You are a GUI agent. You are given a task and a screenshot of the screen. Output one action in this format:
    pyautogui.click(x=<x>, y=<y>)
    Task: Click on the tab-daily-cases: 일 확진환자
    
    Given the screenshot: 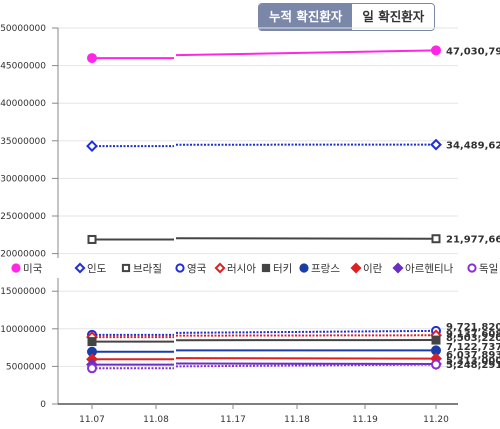 What is the action you would take?
    pyautogui.click(x=393, y=17)
    